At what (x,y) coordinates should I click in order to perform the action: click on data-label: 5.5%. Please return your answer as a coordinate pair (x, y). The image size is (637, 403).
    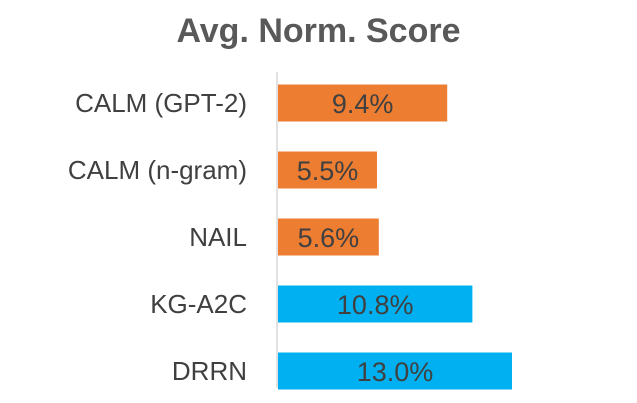
    Looking at the image, I should click on (328, 171).